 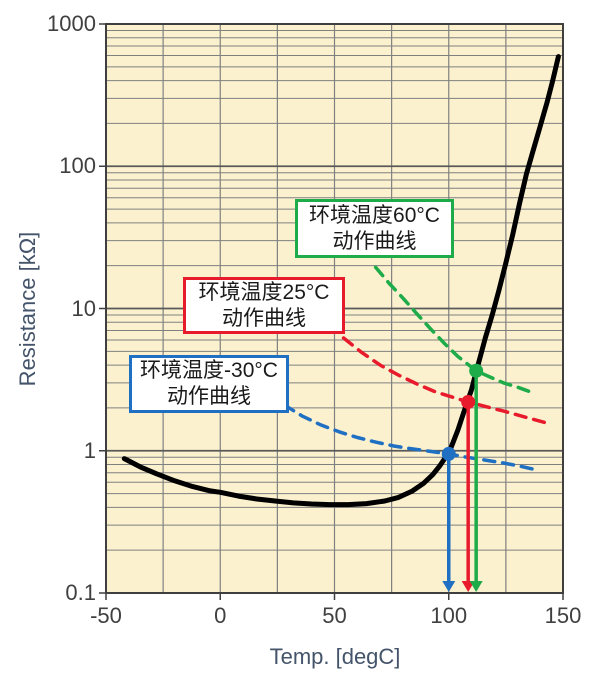 I want to click on series-operating-curve-ambient-minus30C, so click(x=411, y=437).